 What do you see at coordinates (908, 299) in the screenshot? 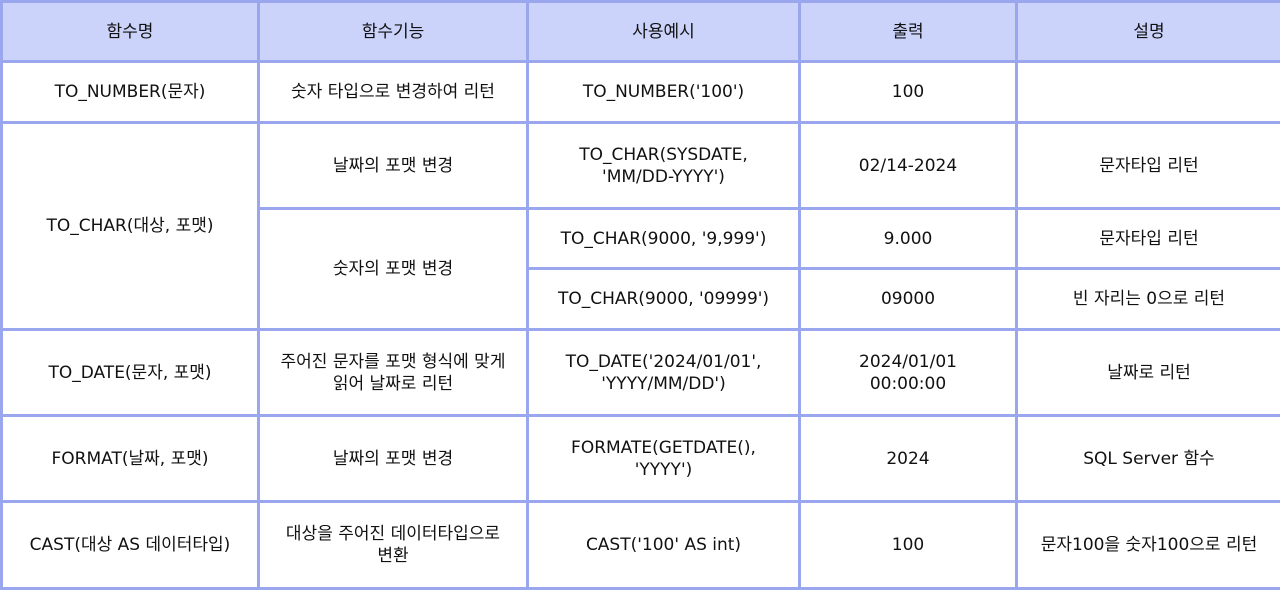
I see `cell-output: 09000` at bounding box center [908, 299].